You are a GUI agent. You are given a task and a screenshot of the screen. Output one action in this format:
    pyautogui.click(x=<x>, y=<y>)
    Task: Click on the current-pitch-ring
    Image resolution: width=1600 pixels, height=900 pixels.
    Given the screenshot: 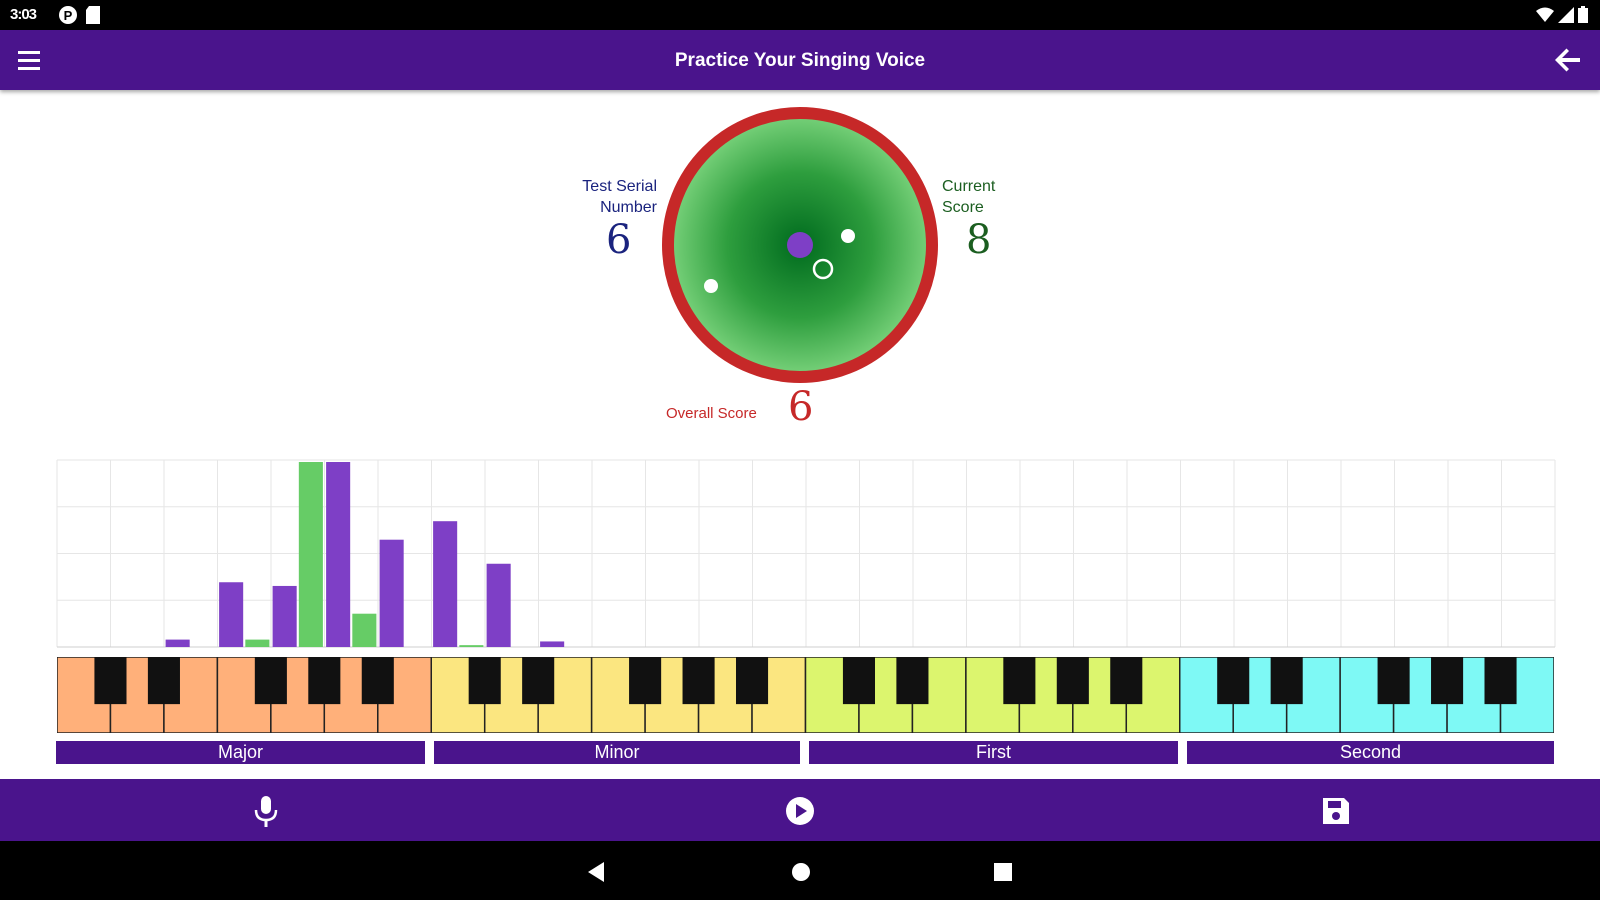 What is the action you would take?
    pyautogui.click(x=823, y=269)
    